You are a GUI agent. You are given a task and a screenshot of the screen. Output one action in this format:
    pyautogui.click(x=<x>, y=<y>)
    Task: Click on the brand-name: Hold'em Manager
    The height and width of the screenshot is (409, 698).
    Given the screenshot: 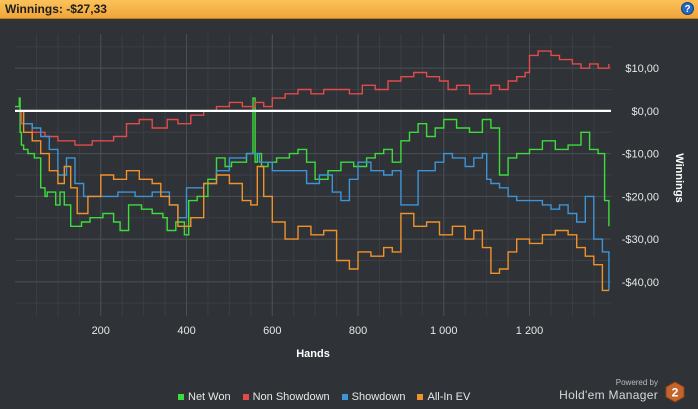 What is the action you would take?
    pyautogui.click(x=608, y=395)
    